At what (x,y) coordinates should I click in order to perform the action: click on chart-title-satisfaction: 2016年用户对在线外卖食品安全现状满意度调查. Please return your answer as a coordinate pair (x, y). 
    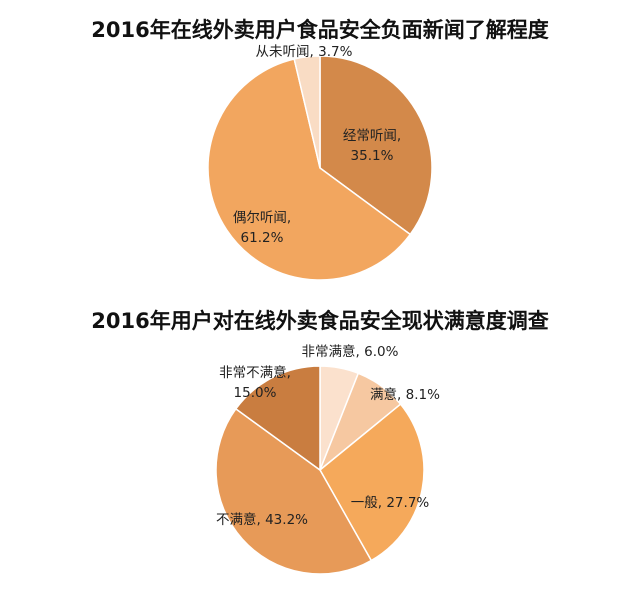
    Looking at the image, I should click on (320, 321).